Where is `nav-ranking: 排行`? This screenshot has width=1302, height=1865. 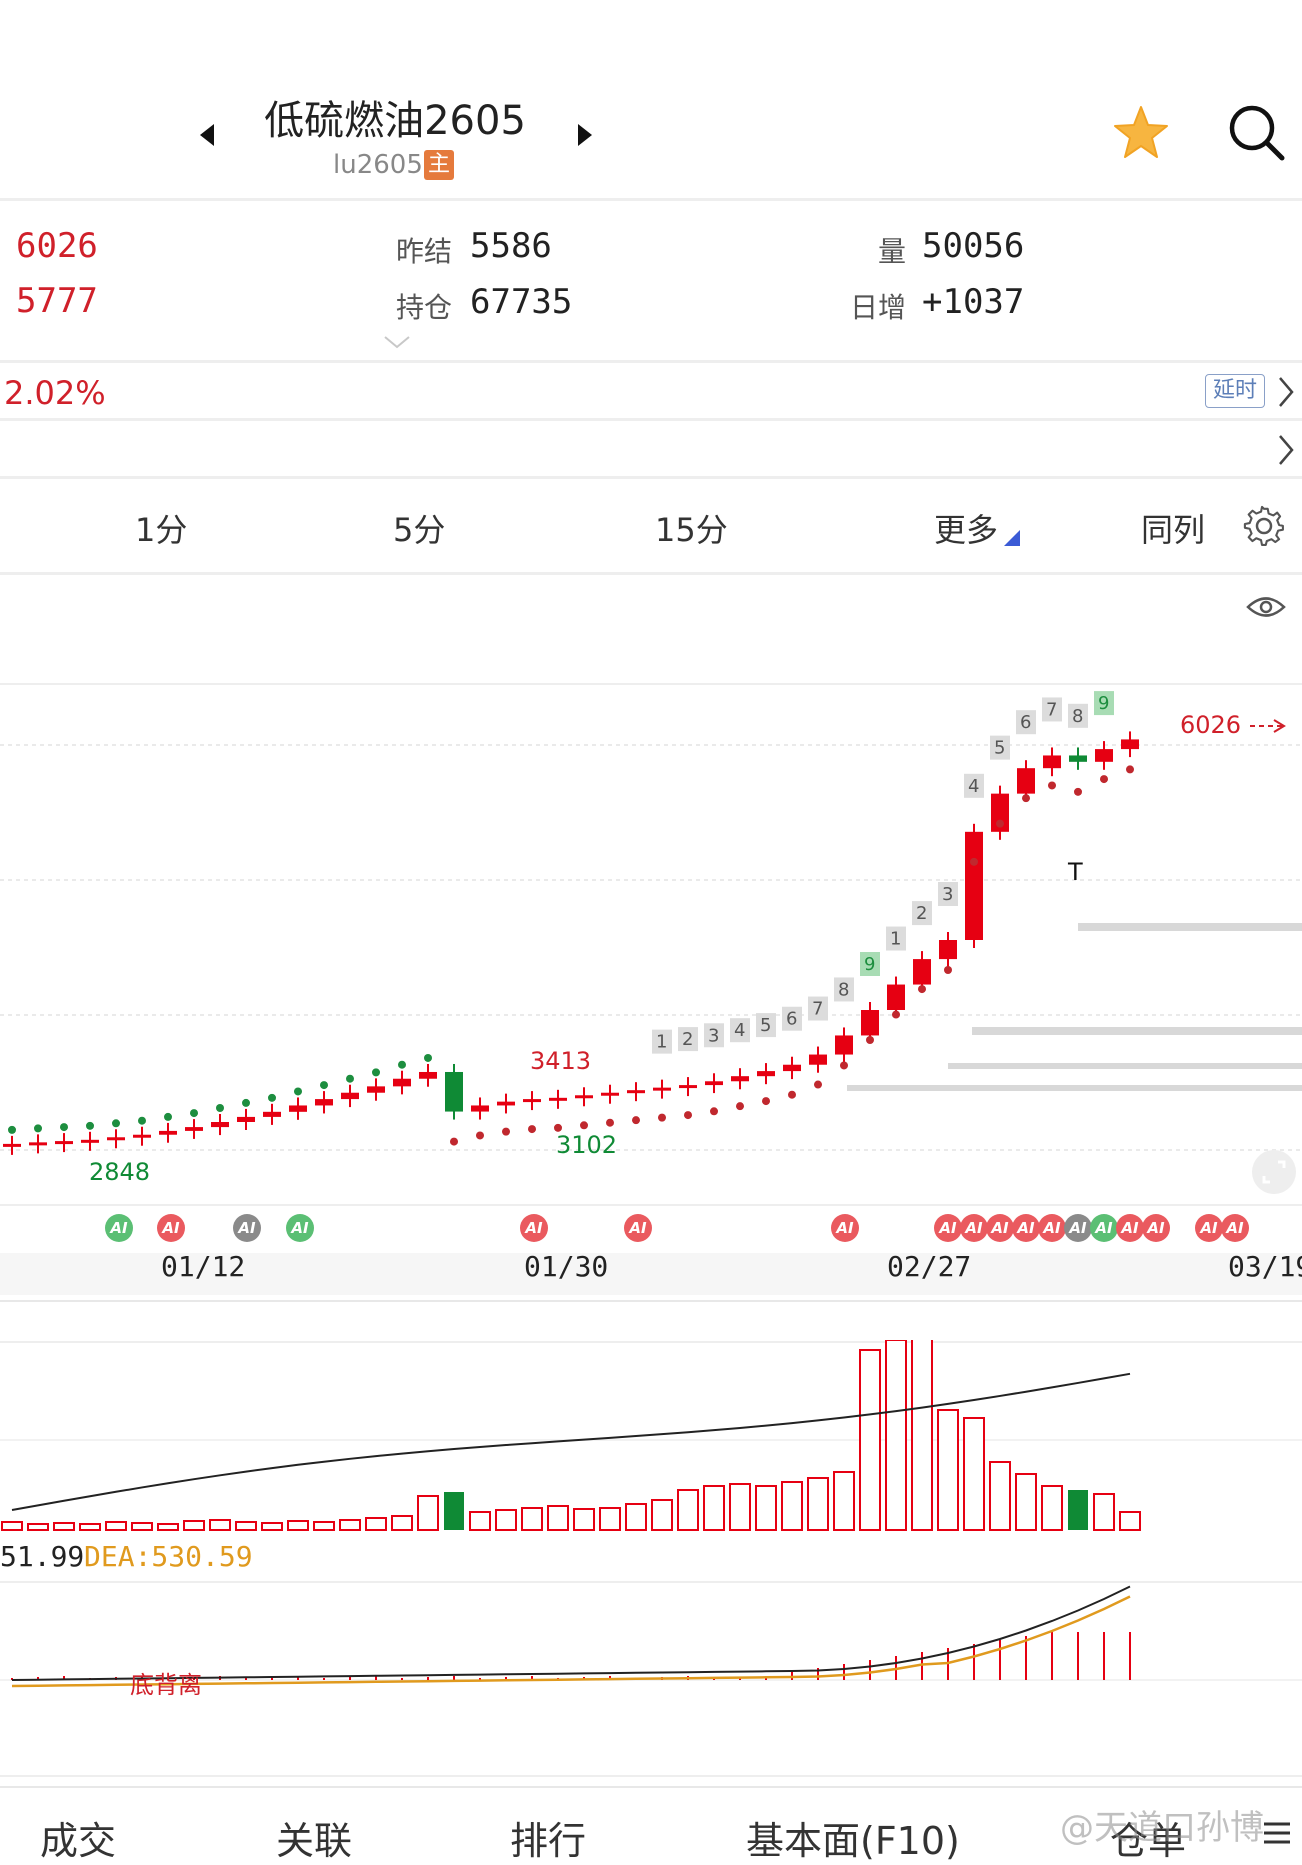 nav-ranking: 排行 is located at coordinates (548, 1841).